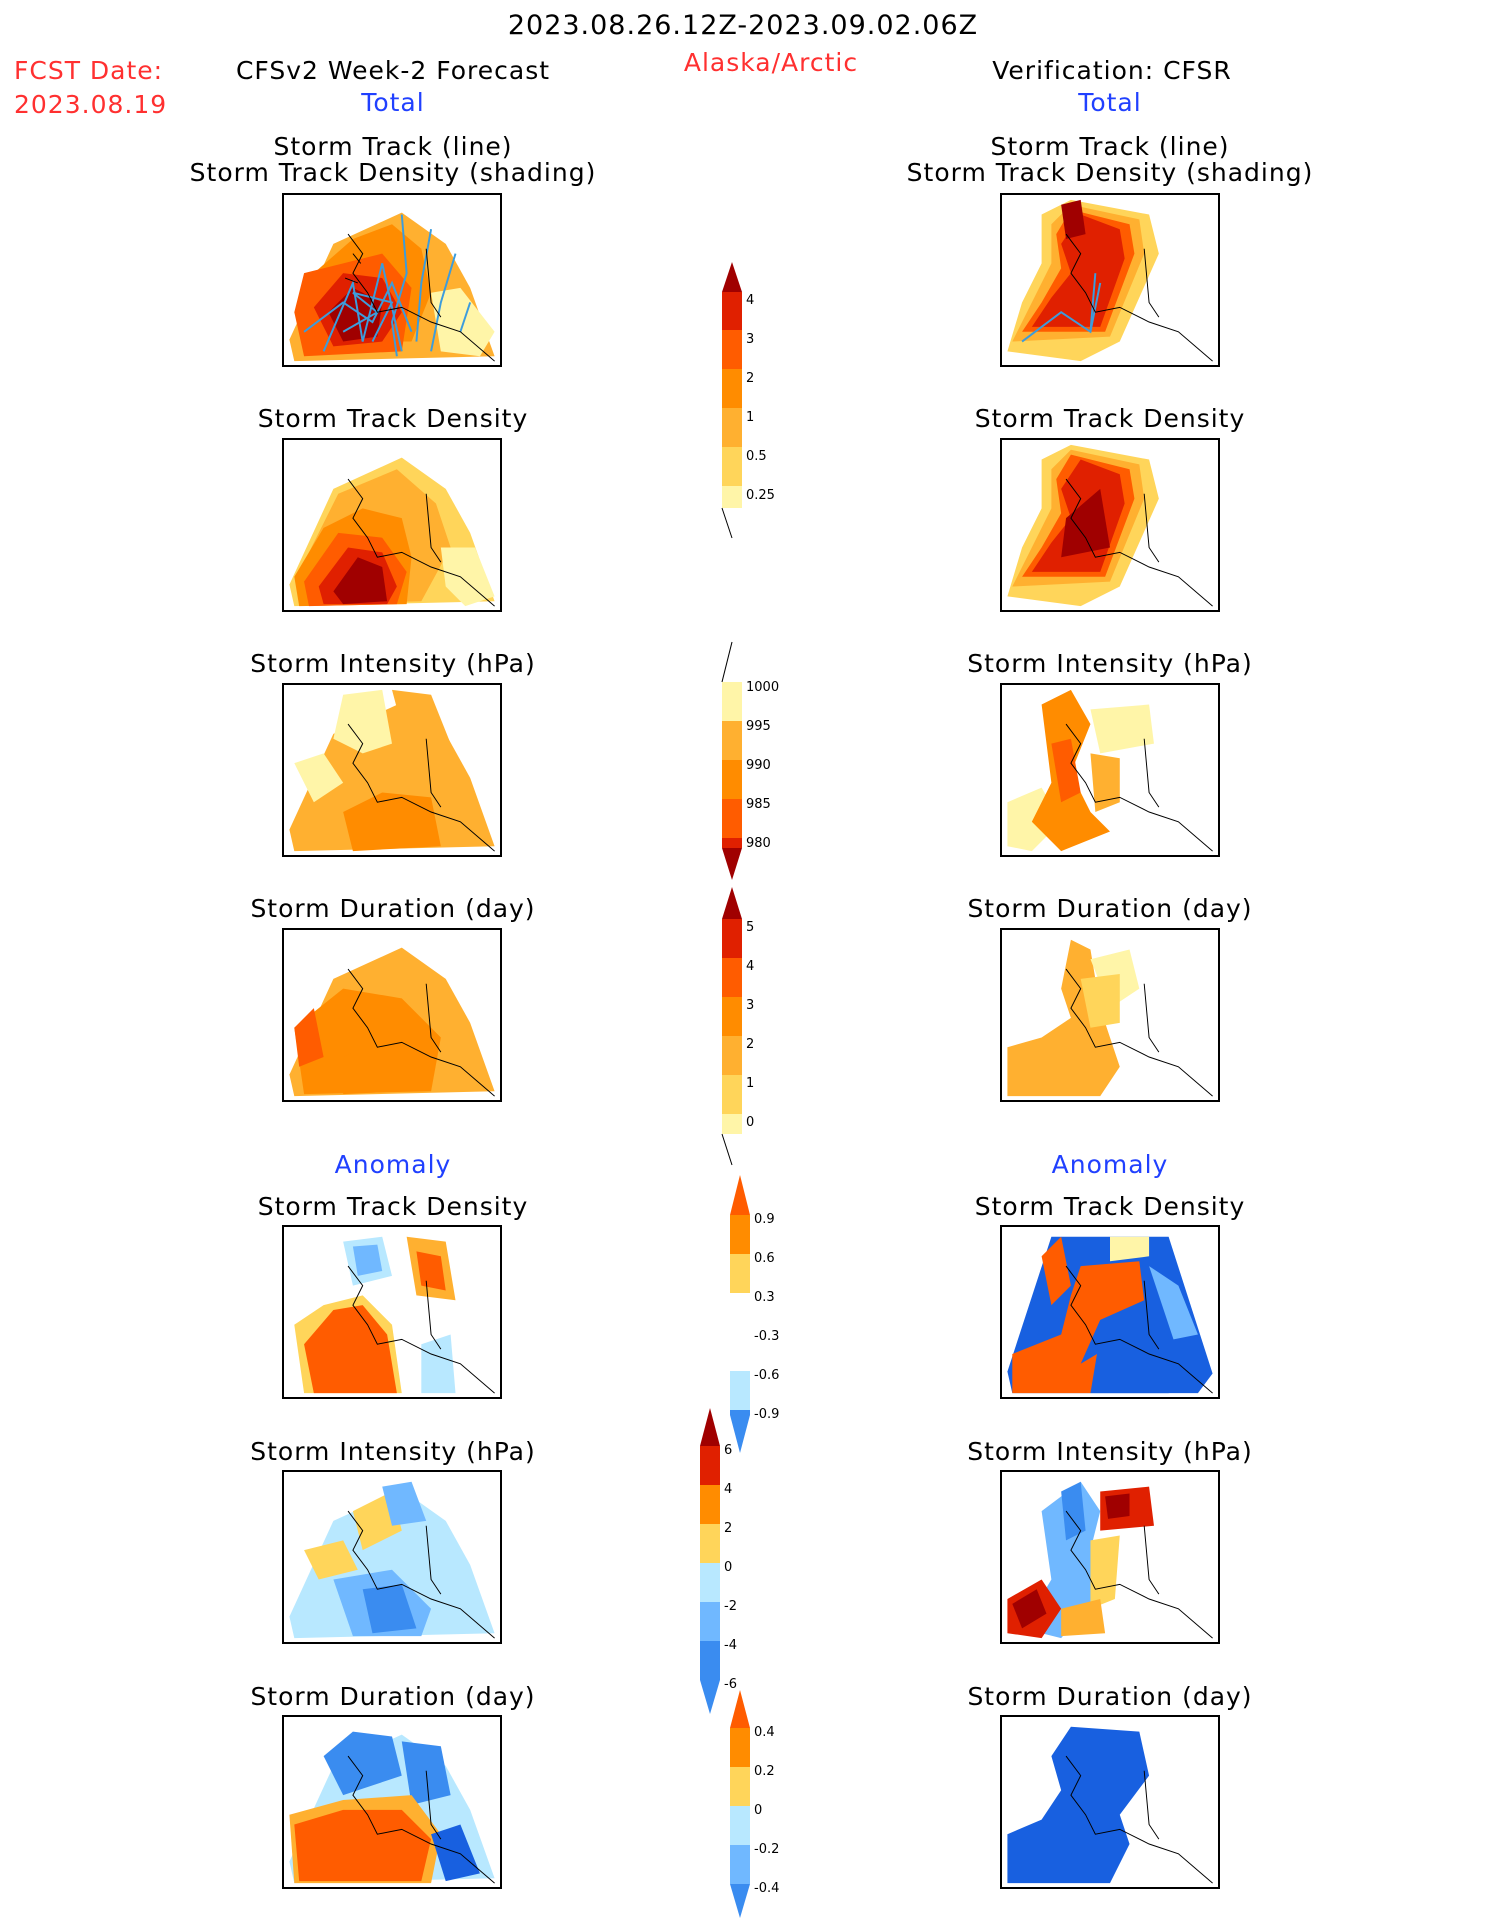 This screenshot has width=1487, height=1925. What do you see at coordinates (1110, 280) in the screenshot?
I see `map-verification-track-total` at bounding box center [1110, 280].